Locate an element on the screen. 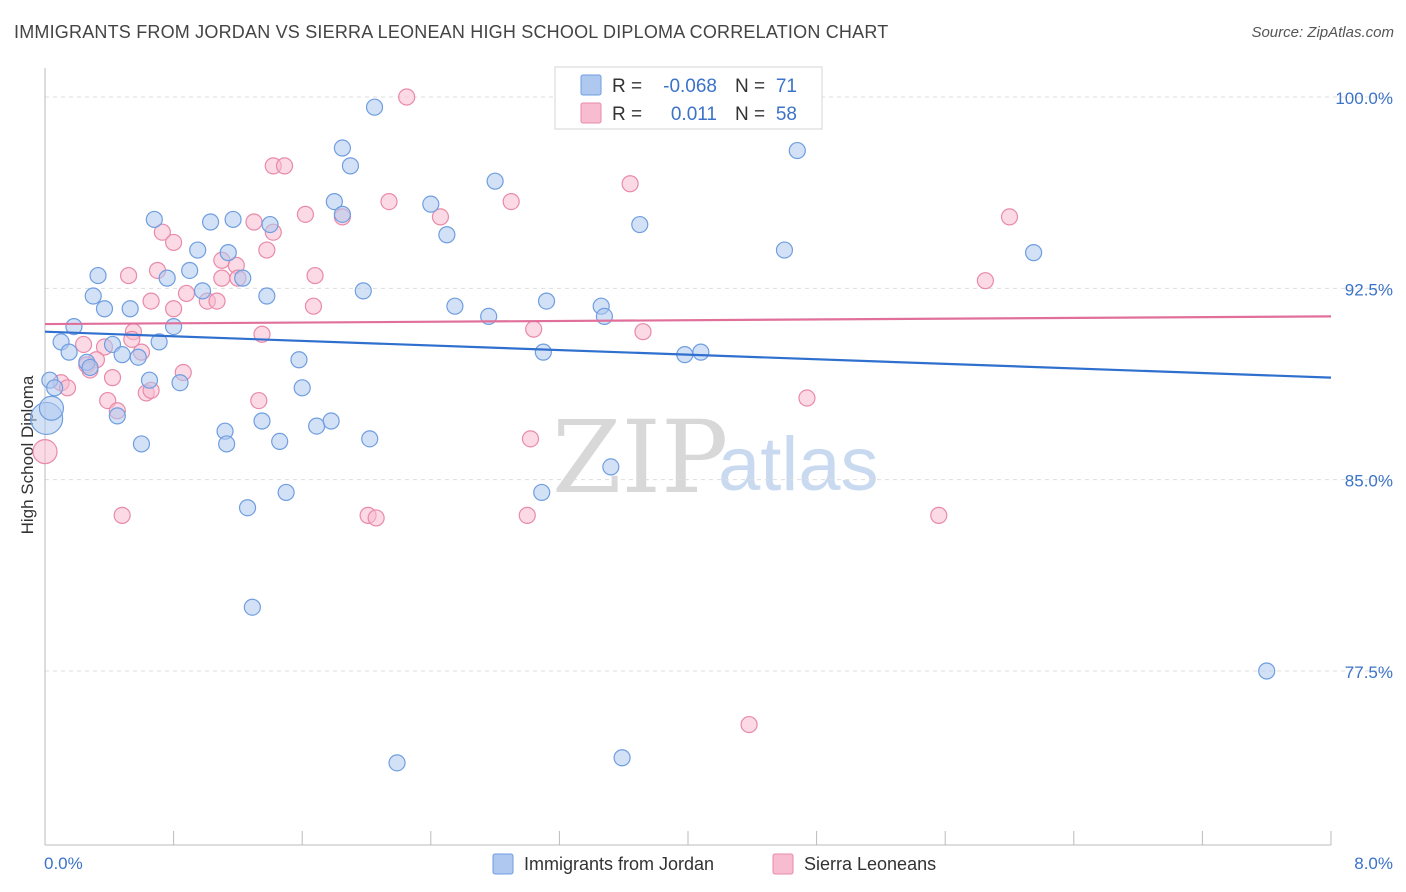 This screenshot has width=1406, height=892. y-tick-label: 77.5% is located at coordinates (1369, 672).